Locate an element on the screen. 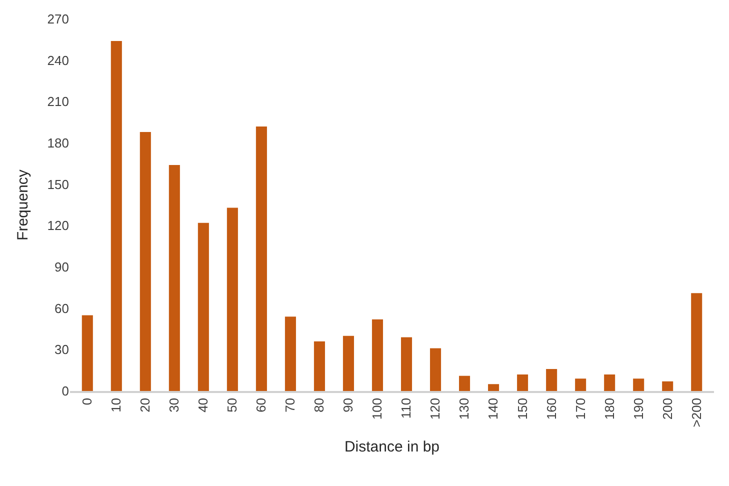  y-tick-label: 240 is located at coordinates (58, 60).